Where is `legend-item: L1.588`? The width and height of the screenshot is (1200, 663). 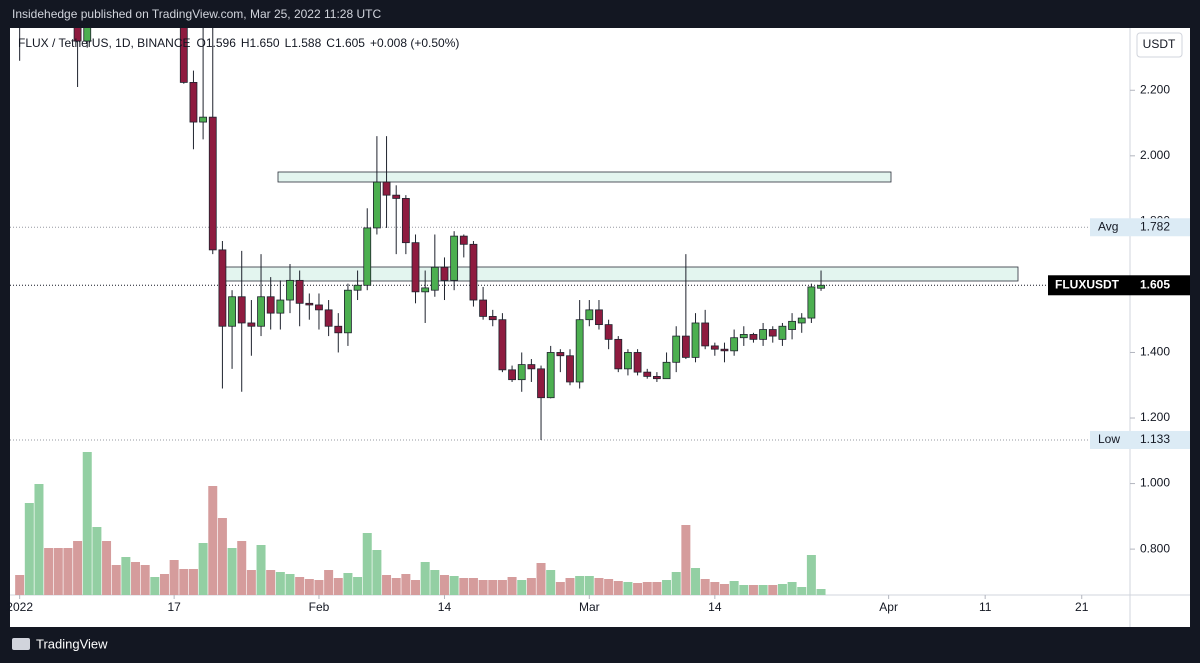
legend-item: L1.588 is located at coordinates (303, 43).